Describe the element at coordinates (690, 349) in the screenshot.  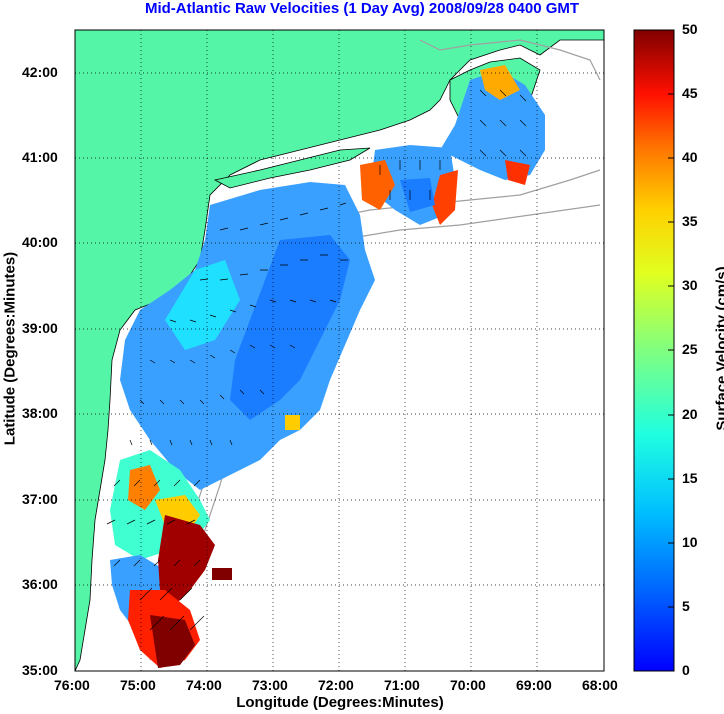
I see `colorbar-tick-label: 25` at that location.